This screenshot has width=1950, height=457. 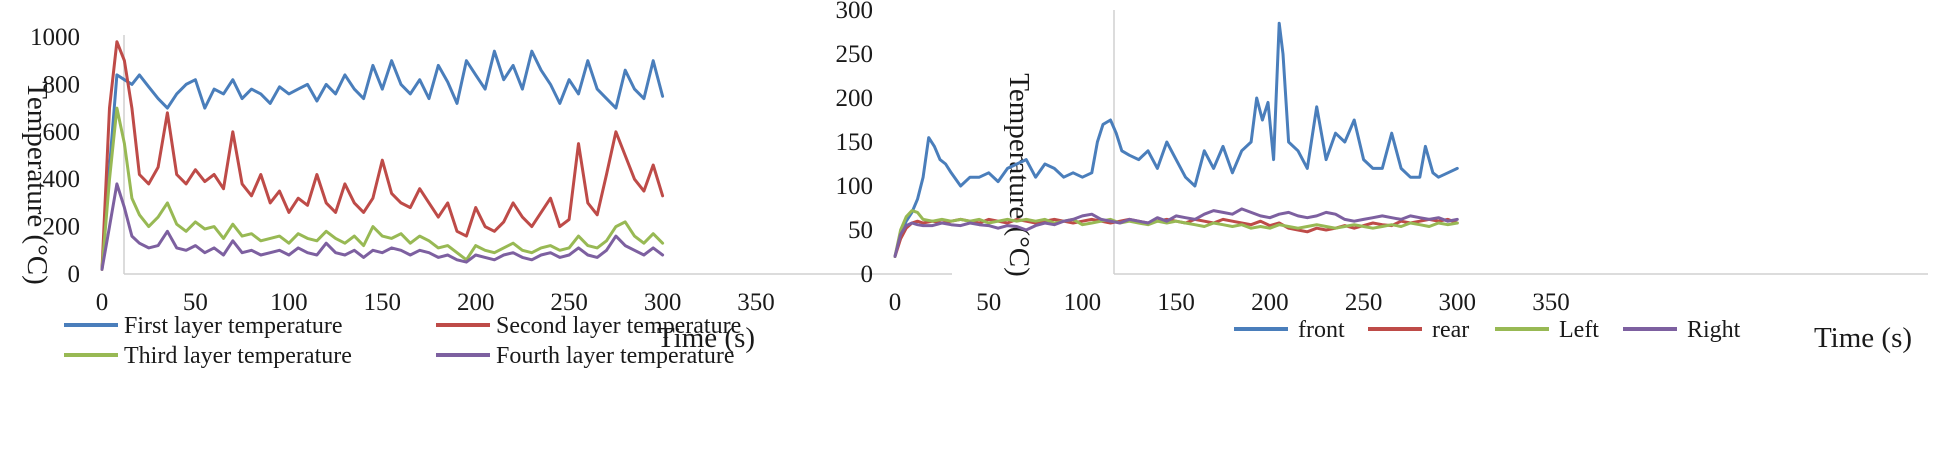 I want to click on right-y-tick-labels: 0 50 100 150 200 250 300, so click(x=855, y=144).